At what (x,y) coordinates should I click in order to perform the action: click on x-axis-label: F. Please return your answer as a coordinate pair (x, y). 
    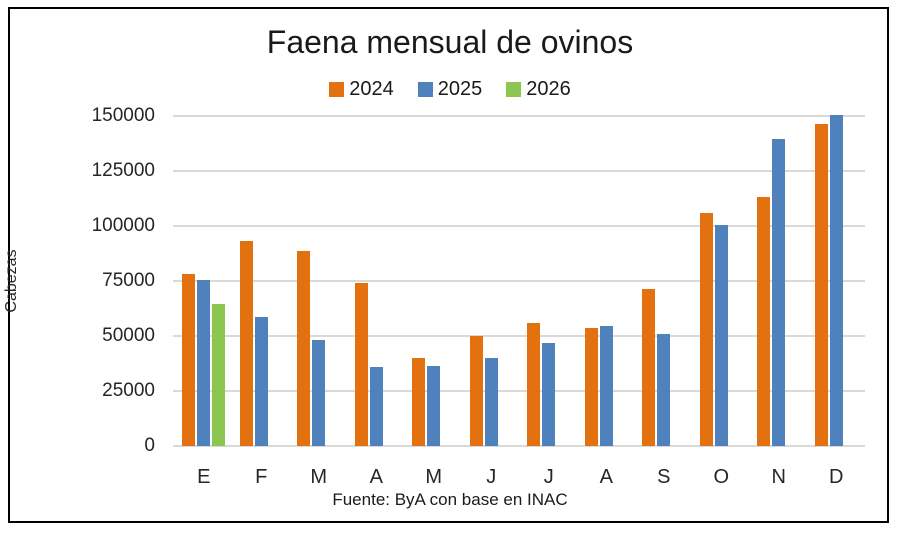
    Looking at the image, I should click on (261, 477).